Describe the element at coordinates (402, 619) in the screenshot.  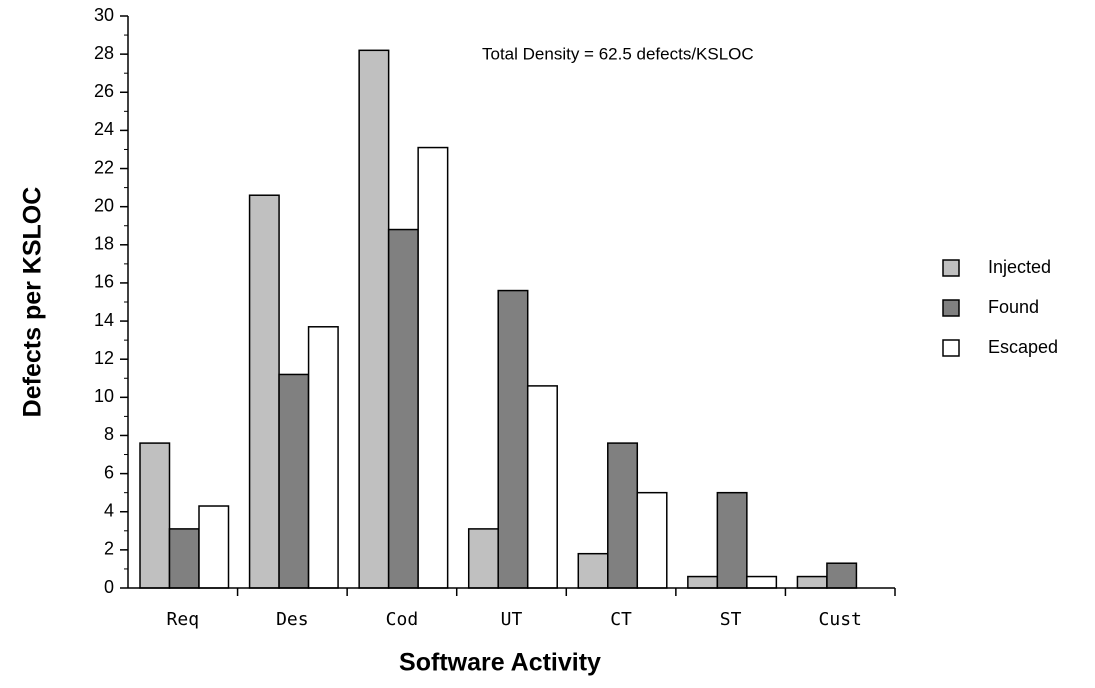
I see `x-tick-label: Cod` at that location.